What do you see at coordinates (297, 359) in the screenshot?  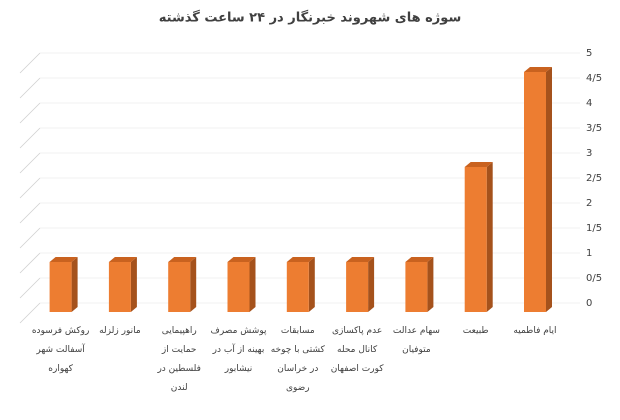 I see `x-tick-label: مسابقات کشتی با چوخه در خراسان رضوی` at bounding box center [297, 359].